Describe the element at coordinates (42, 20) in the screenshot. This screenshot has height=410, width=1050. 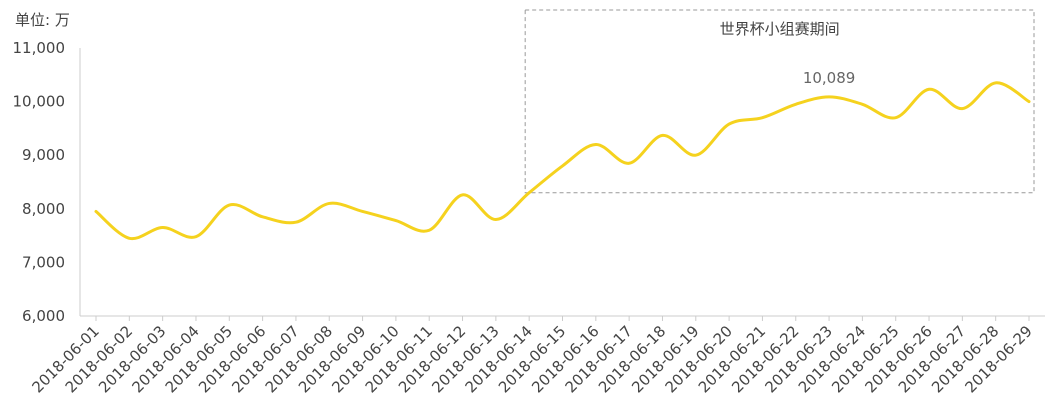
I see `unit-label: 单位: 万` at that location.